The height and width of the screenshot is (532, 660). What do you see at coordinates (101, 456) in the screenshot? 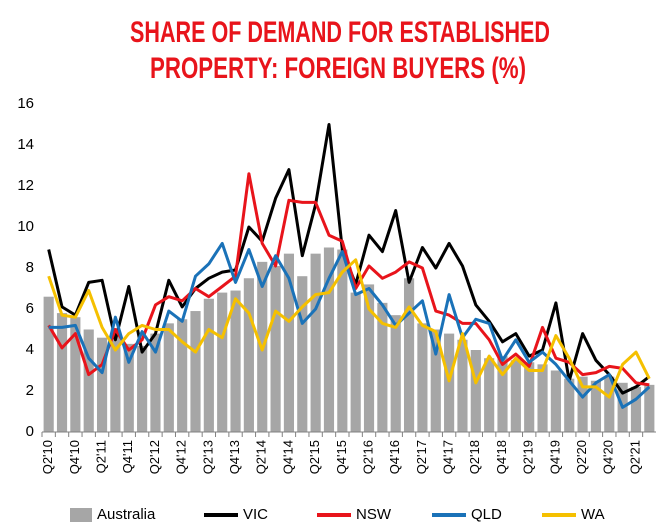
I see `x-tick-label: Q2'11` at bounding box center [101, 456].